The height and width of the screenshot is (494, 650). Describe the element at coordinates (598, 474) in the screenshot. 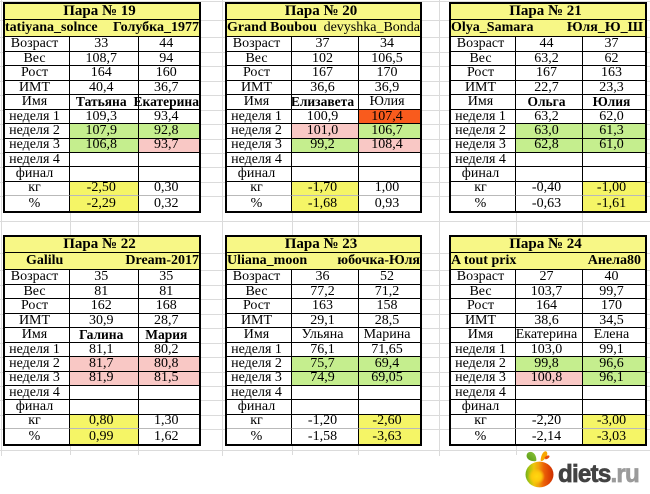

I see `svg-text: diets.ru` at that location.